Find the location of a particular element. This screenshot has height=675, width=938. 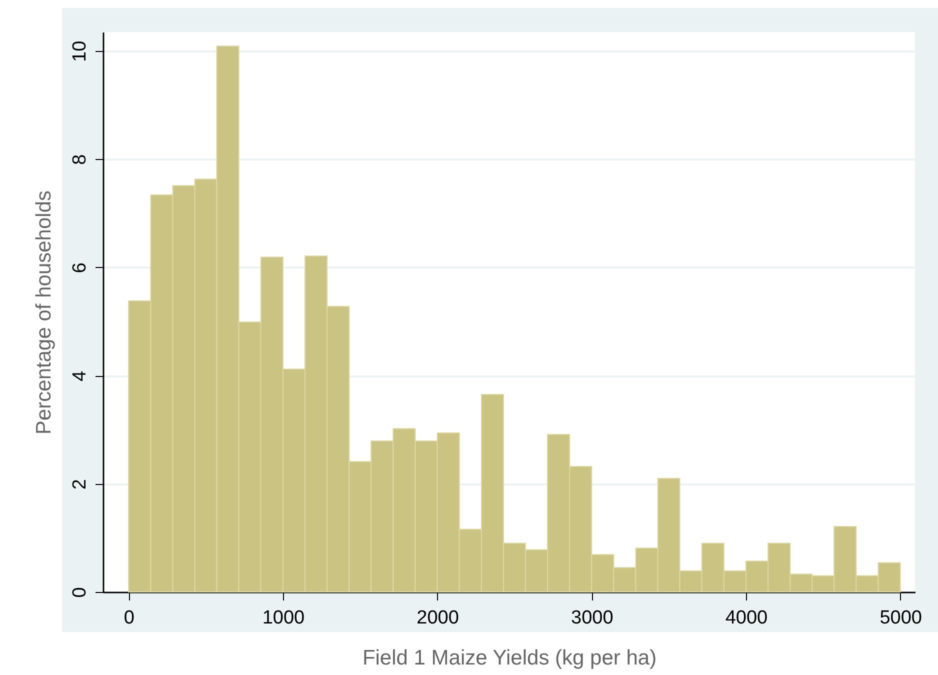

x-tick-label: 0 is located at coordinates (129, 618).